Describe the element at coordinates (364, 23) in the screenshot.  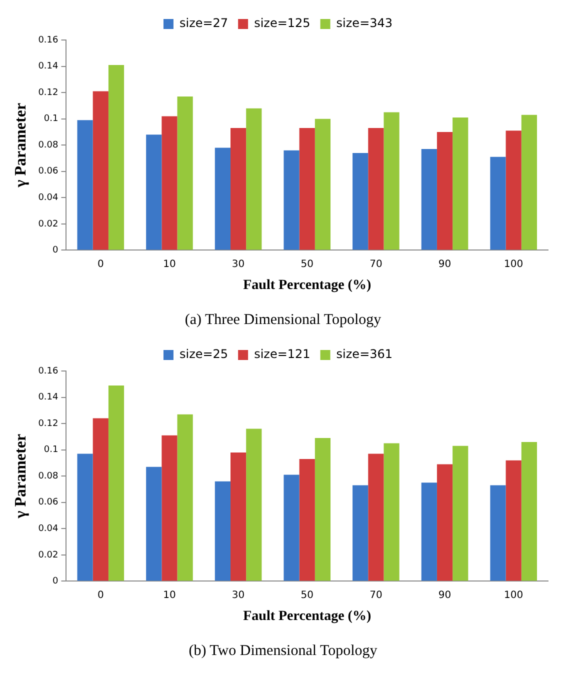
I see `legend-label: size=343` at that location.